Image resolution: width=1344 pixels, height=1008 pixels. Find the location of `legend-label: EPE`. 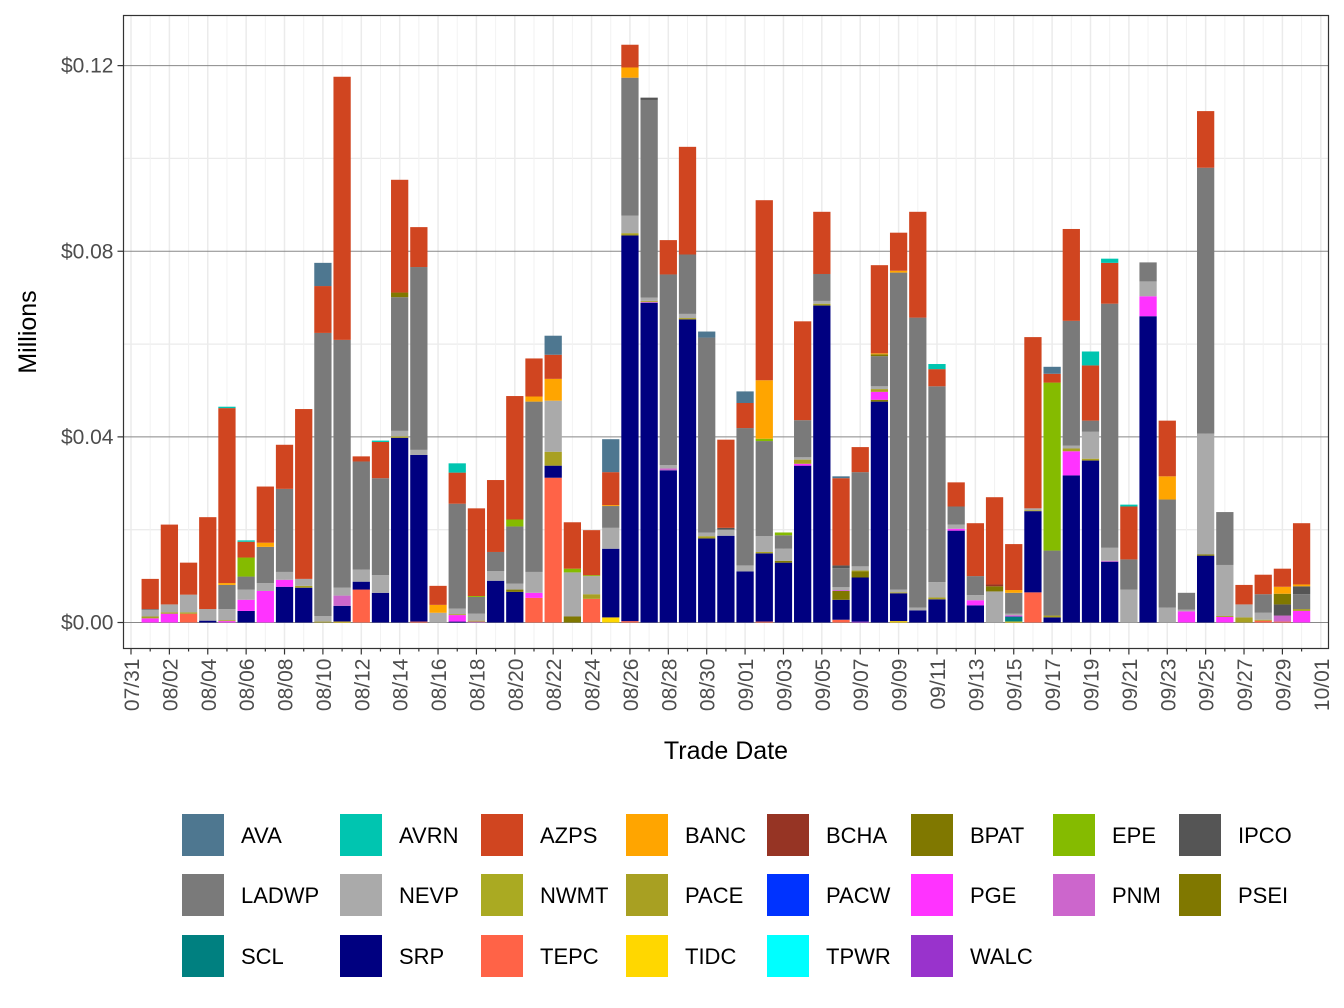

legend-label: EPE is located at coordinates (1134, 835).